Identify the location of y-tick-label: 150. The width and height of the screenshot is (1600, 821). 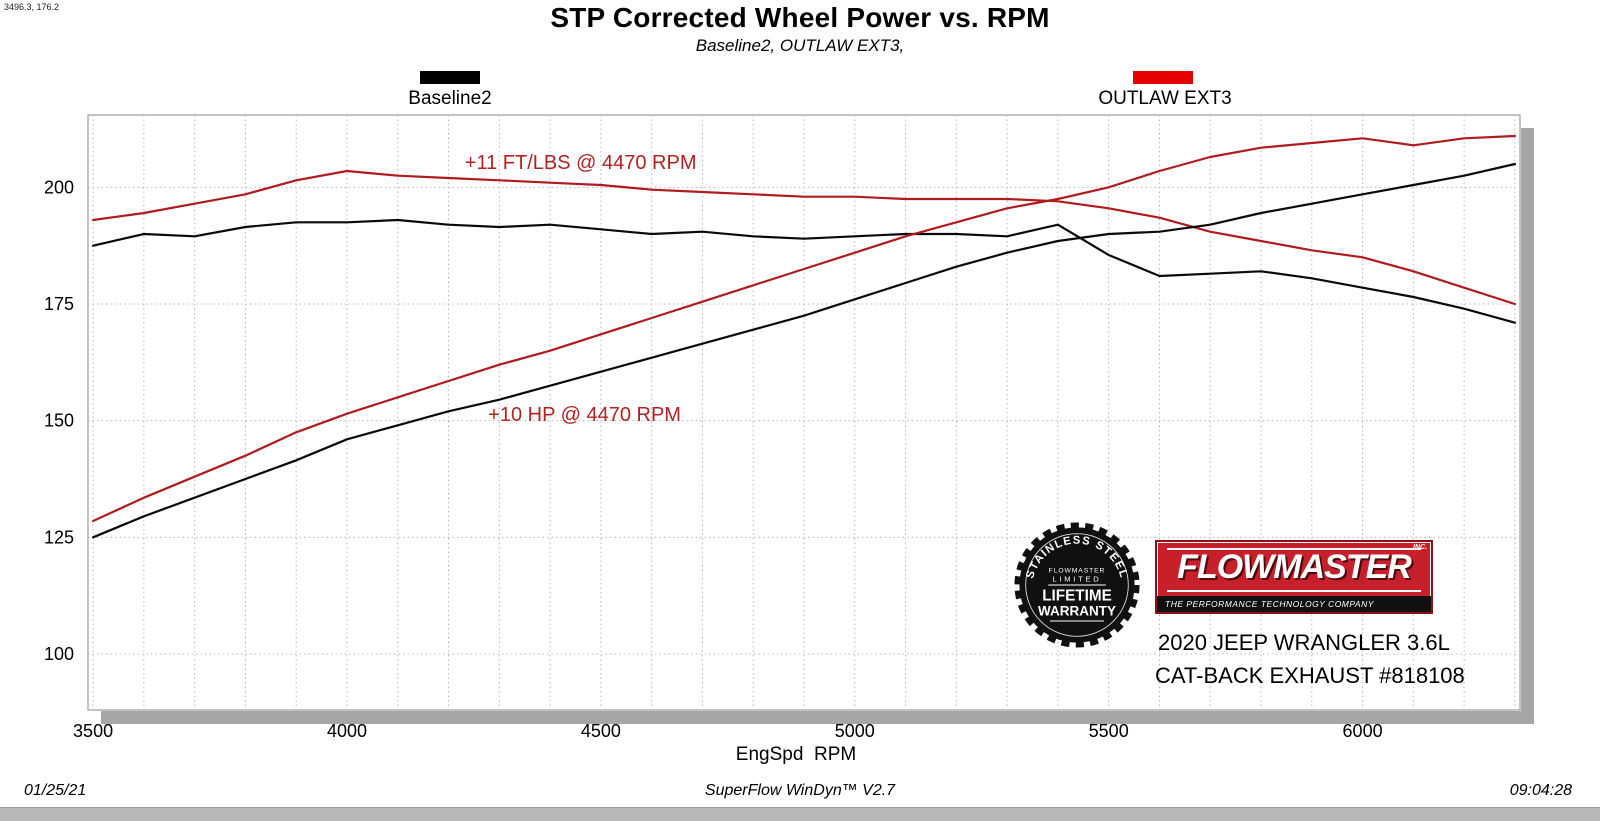
(59, 421).